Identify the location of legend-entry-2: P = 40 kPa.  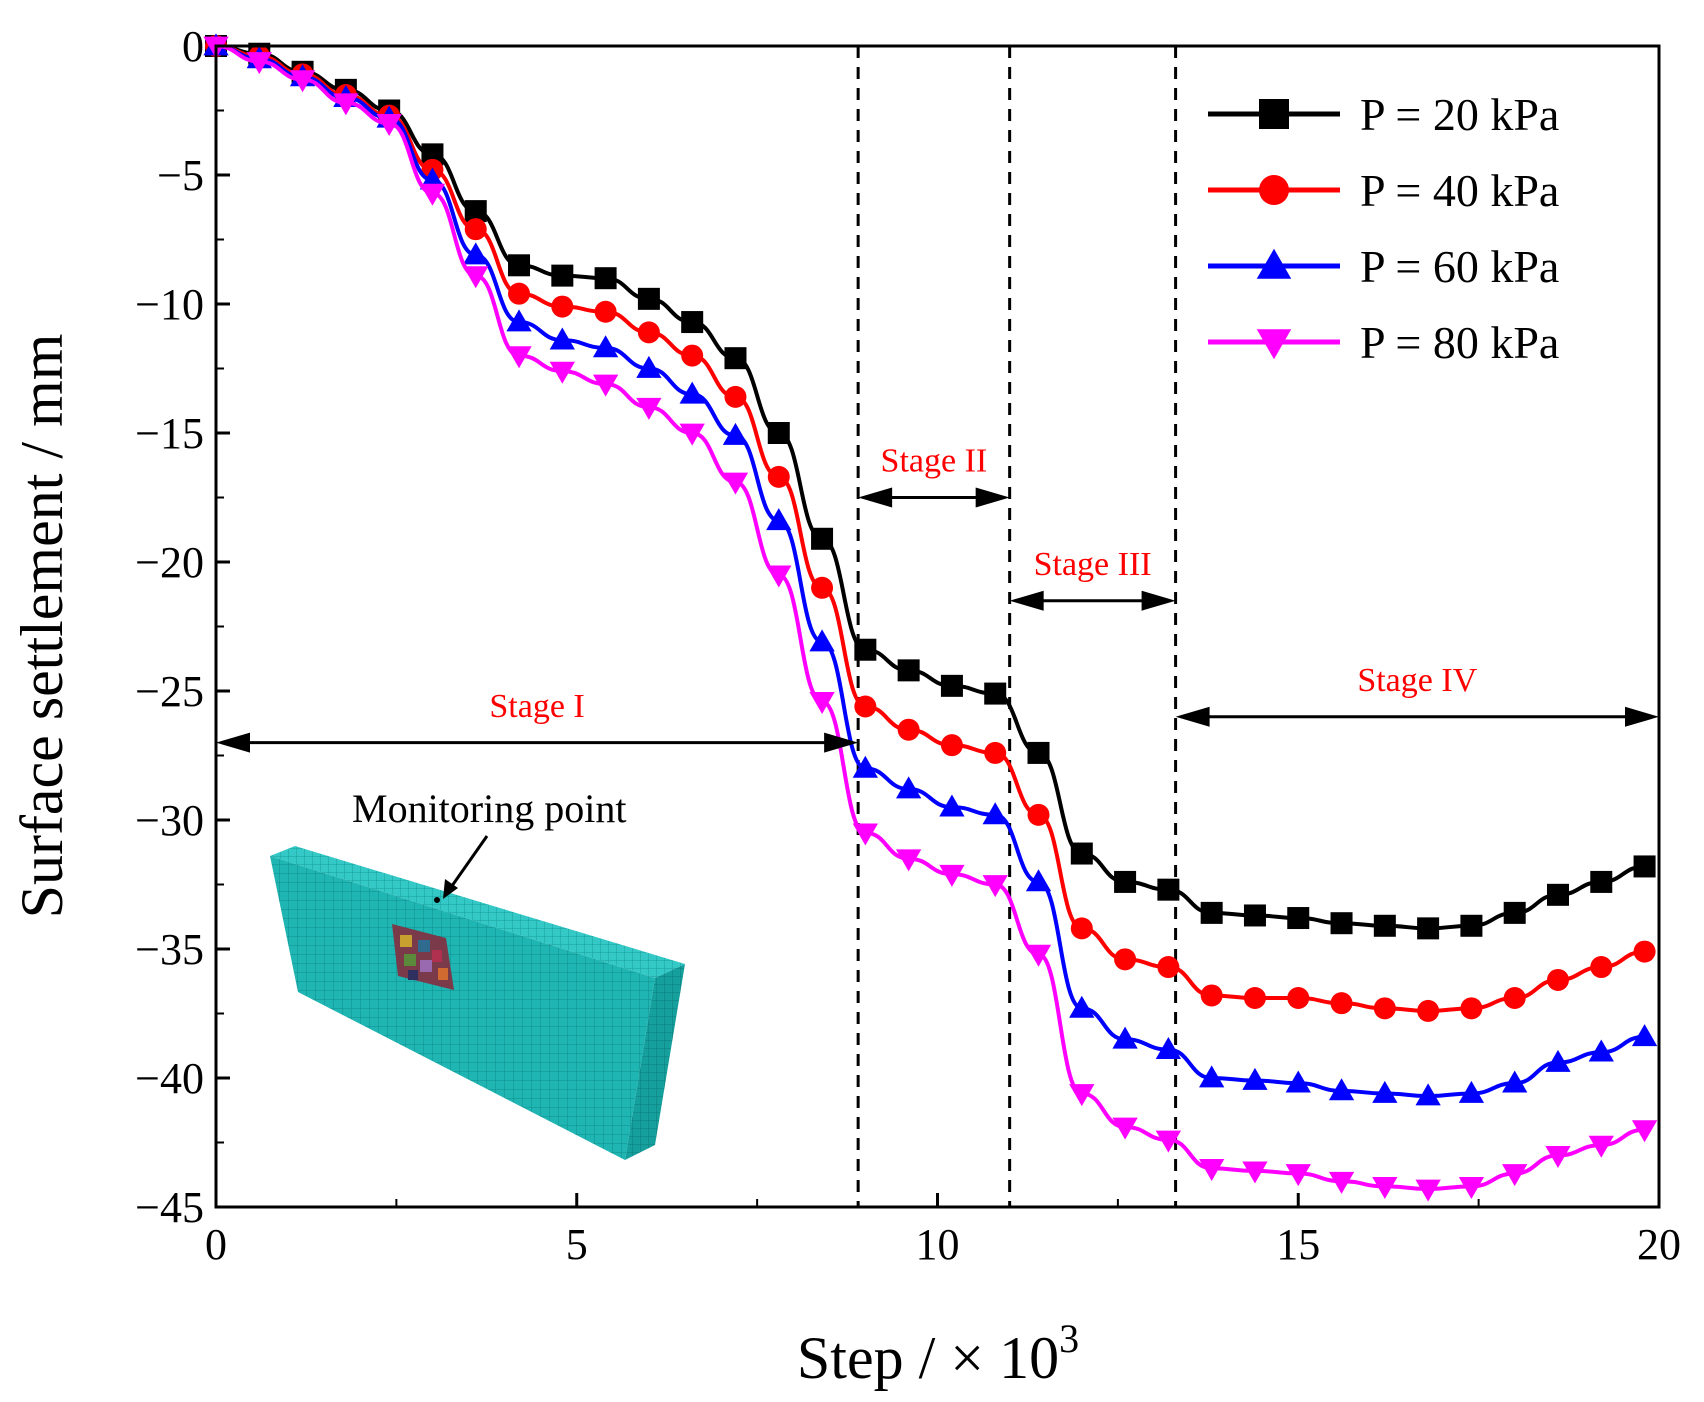
(1383, 190).